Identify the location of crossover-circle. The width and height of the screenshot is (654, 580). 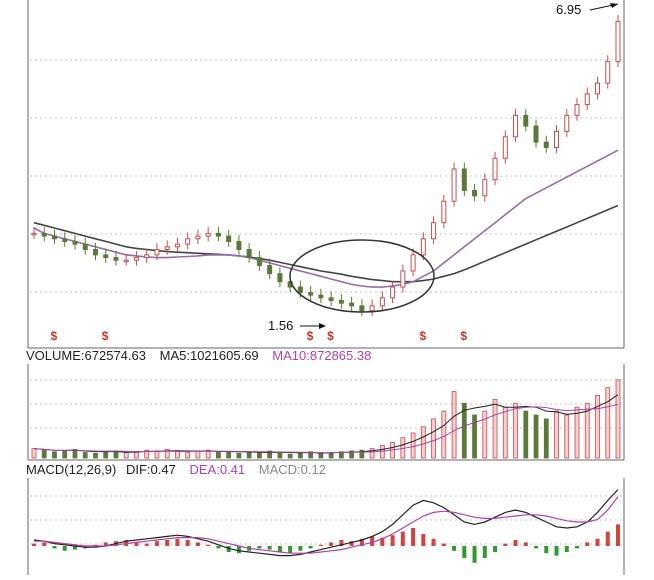
(362, 276).